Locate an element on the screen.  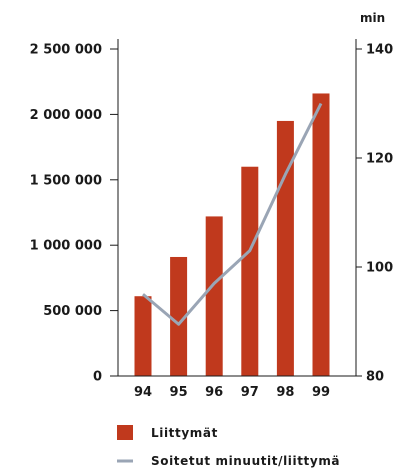
right-axis-tick-label: 120 is located at coordinates (379, 159).